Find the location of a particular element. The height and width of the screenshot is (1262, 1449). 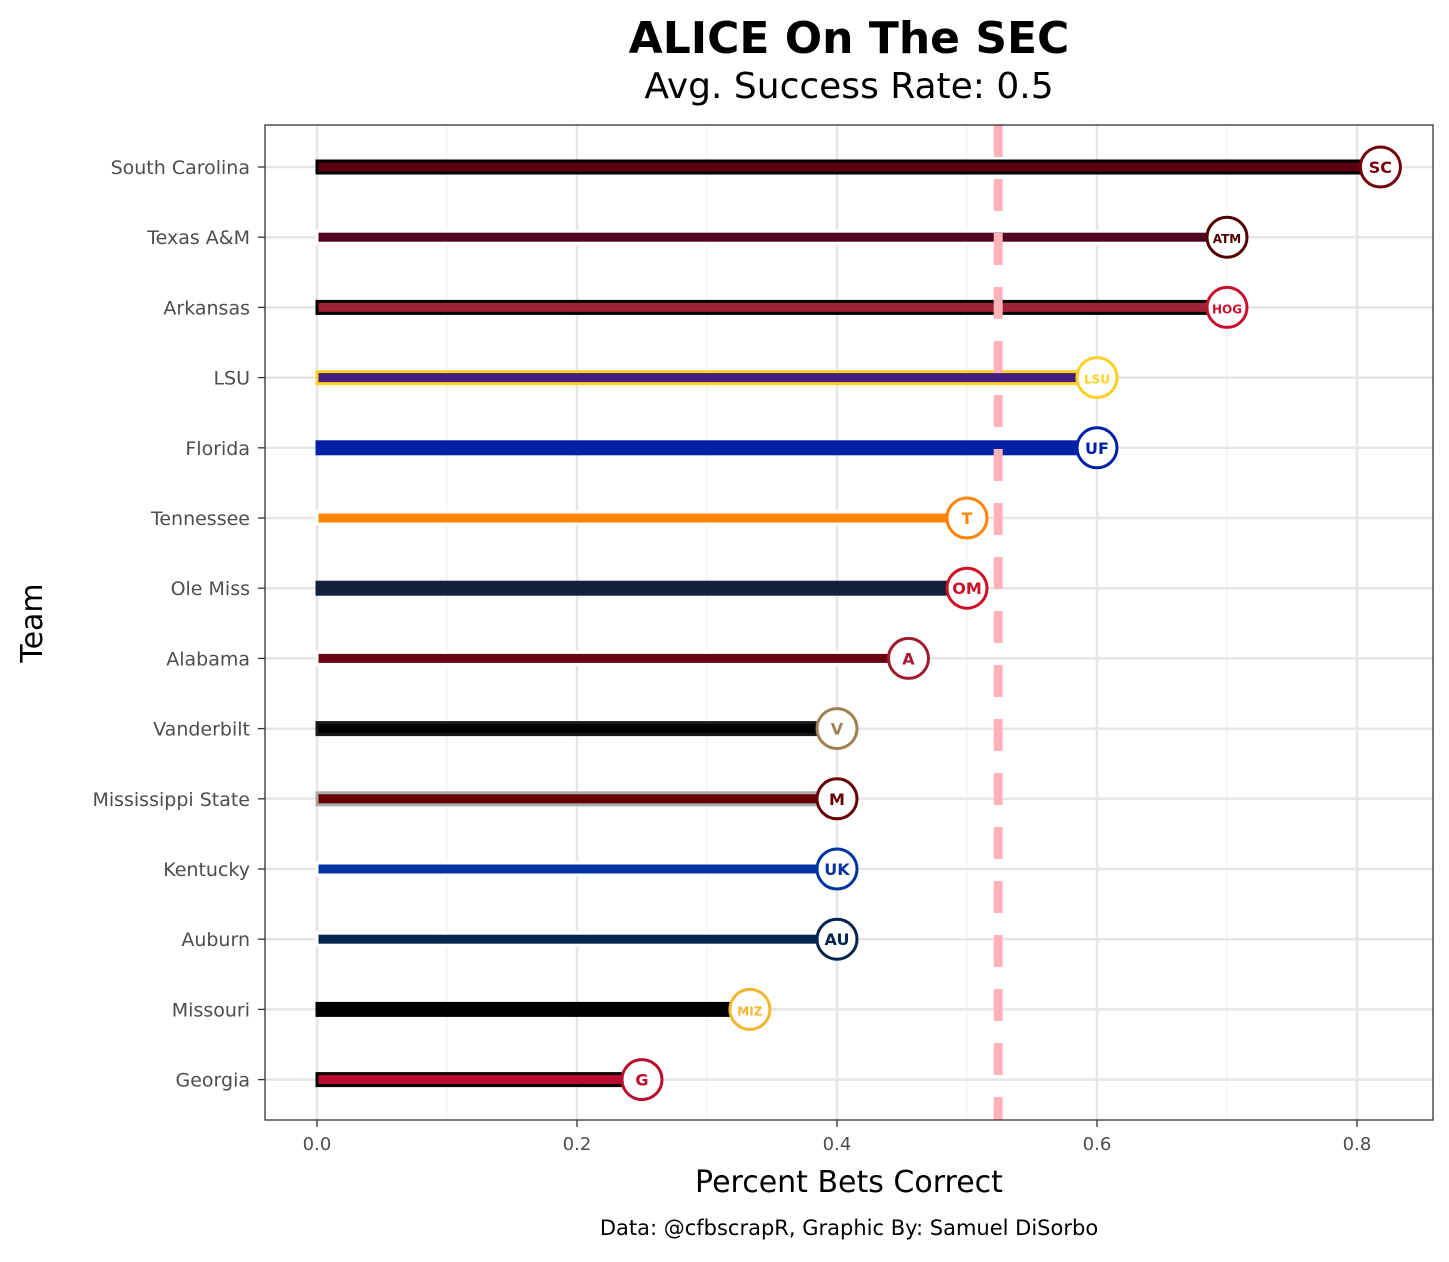

y-axis-label: Team is located at coordinates (32, 623).